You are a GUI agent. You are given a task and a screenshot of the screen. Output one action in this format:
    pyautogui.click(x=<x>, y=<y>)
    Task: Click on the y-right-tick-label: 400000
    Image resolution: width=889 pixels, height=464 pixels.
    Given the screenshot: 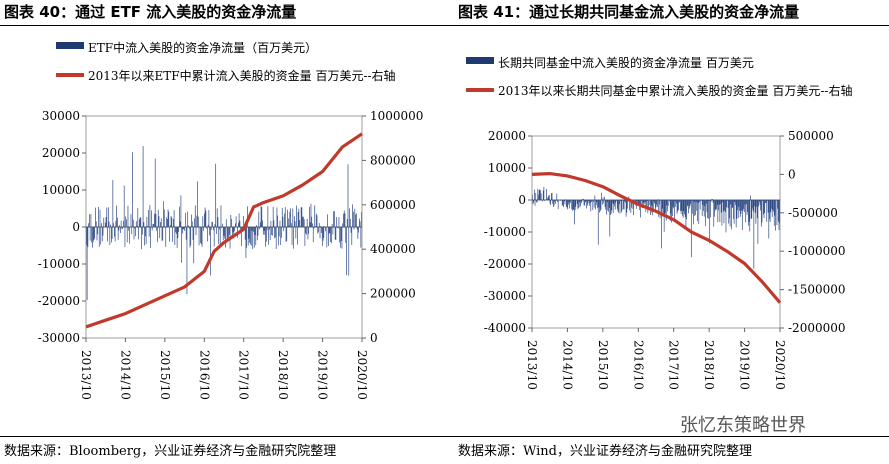 What is the action you would take?
    pyautogui.click(x=393, y=249)
    